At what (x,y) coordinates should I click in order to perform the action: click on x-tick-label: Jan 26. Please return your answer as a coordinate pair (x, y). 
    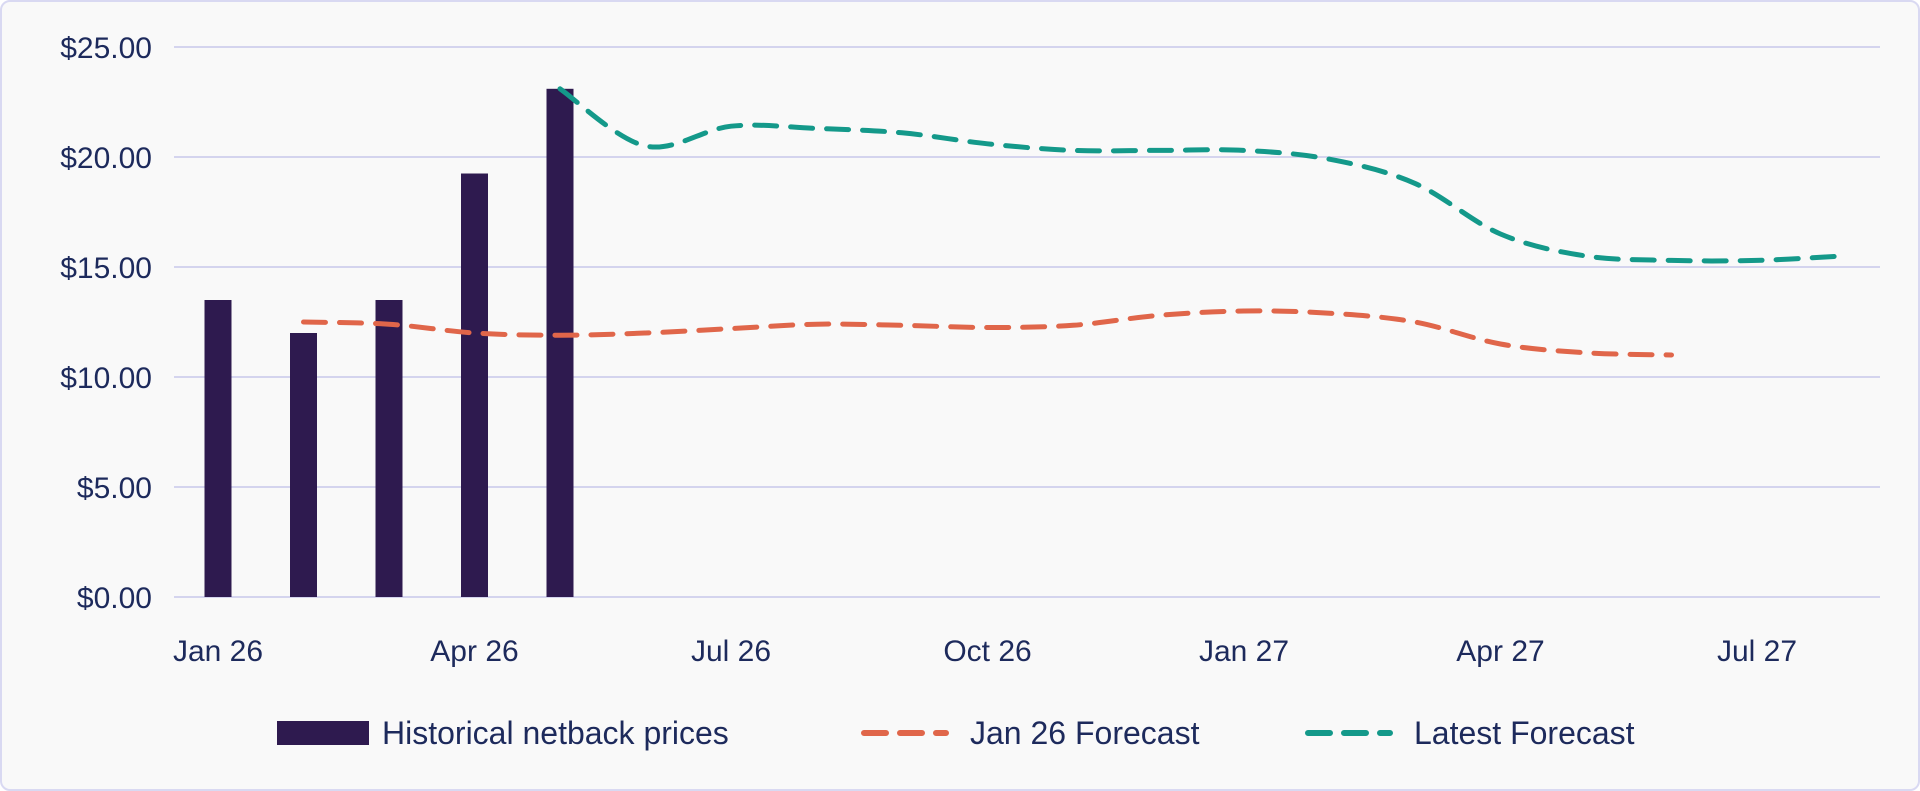
    Looking at the image, I should click on (218, 651).